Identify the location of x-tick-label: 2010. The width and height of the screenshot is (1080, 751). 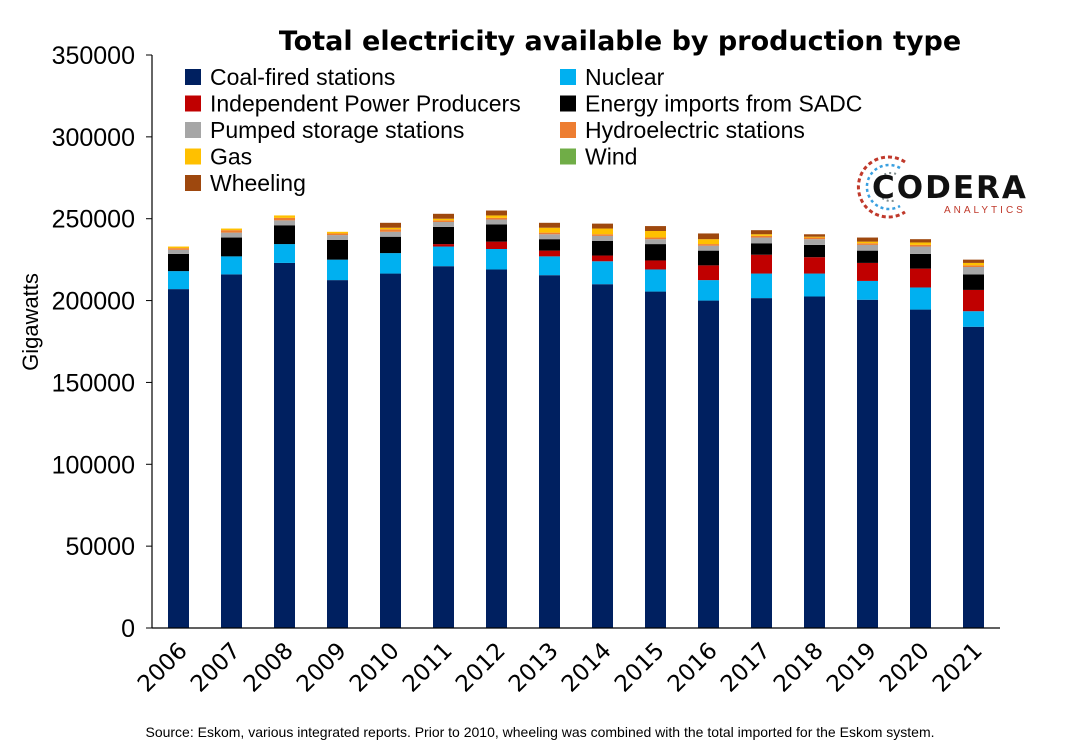
(375, 668).